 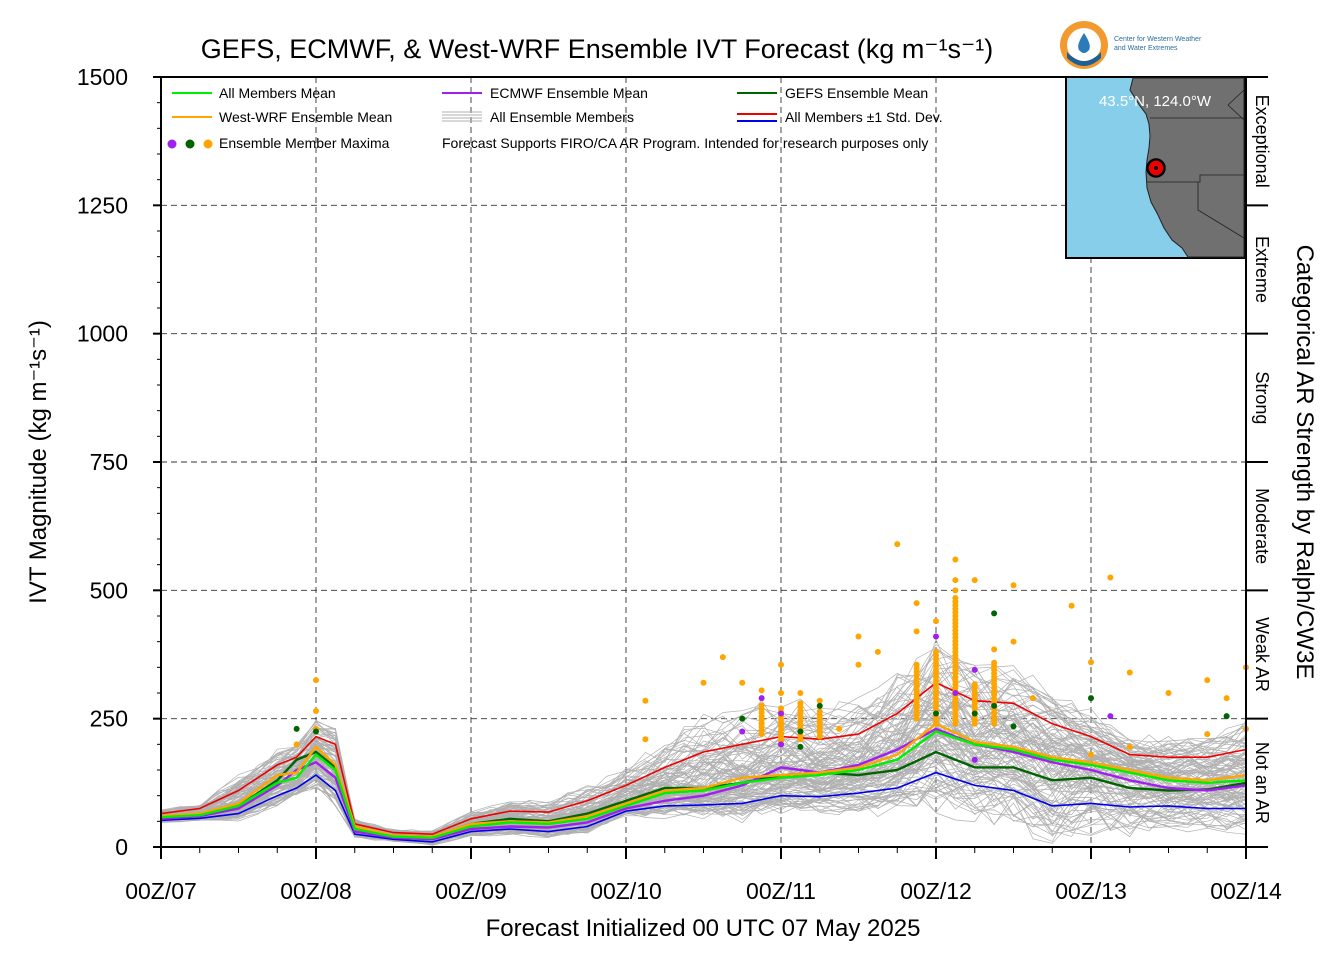 I want to click on ar-category-label: Weak AR, so click(x=1262, y=654).